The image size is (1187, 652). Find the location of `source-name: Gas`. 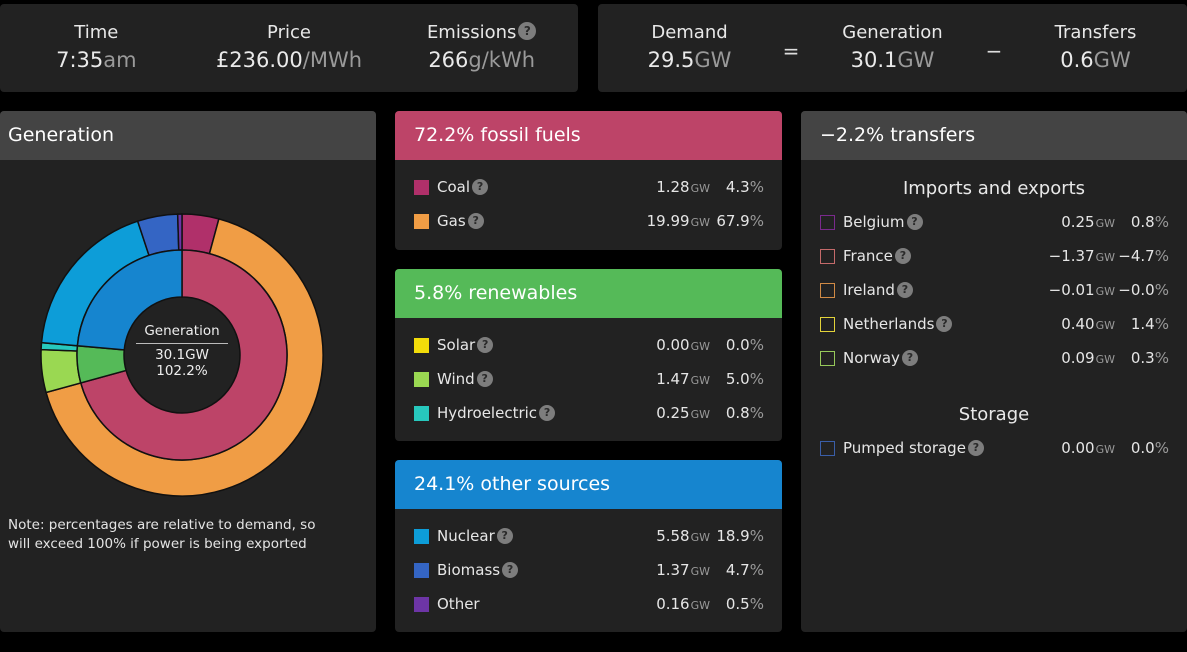

source-name: Gas is located at coordinates (451, 221).